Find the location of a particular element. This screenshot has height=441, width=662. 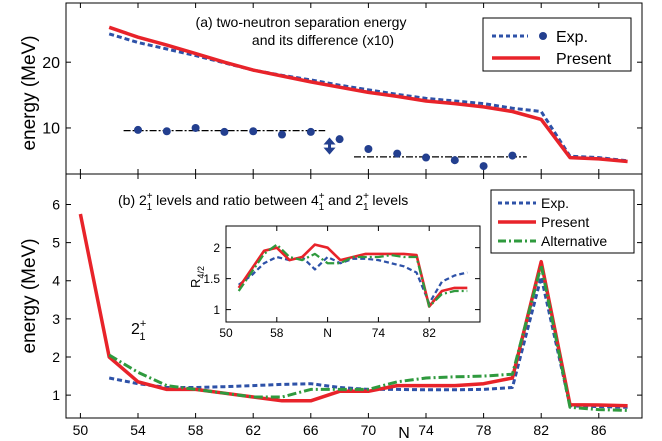

legend-a-exp-marker-swatch is located at coordinates (543, 36).